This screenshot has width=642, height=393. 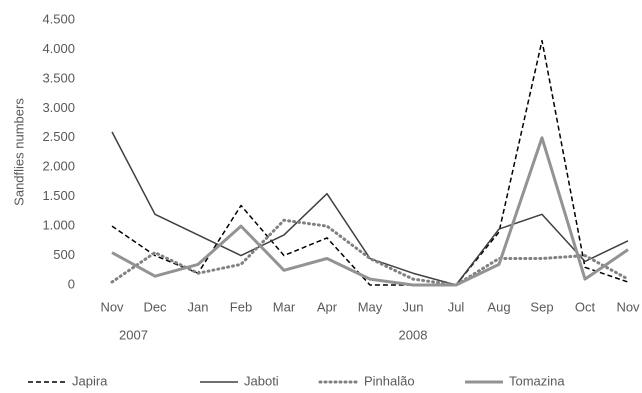 I want to click on y-tick-label: 1.500, so click(x=58, y=195).